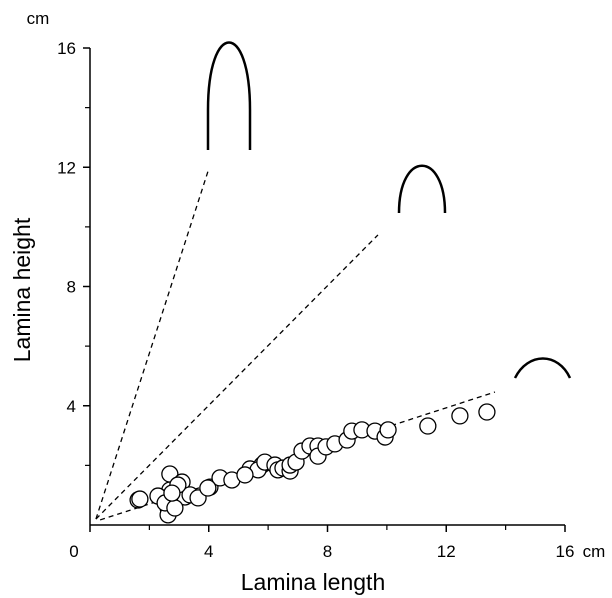  What do you see at coordinates (422, 189) in the screenshot?
I see `leaf-shape-mid` at bounding box center [422, 189].